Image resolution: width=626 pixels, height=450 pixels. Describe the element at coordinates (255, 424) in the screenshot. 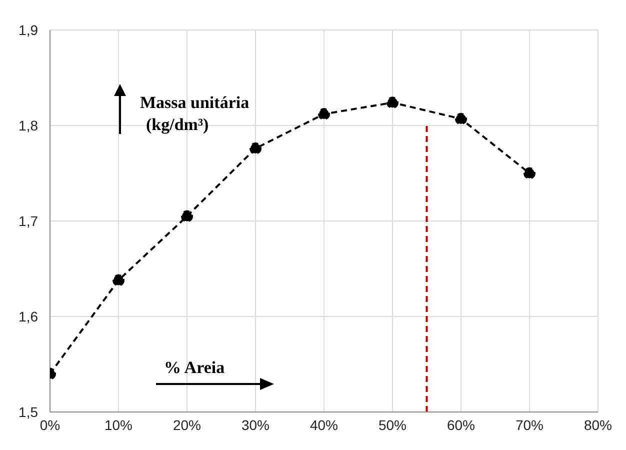

I see `x-tick-label: 30%` at that location.